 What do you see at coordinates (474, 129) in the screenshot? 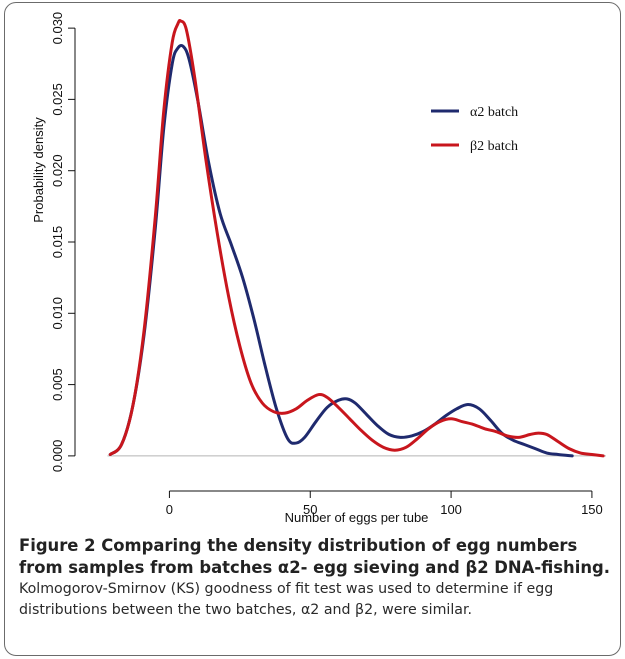
I see `legend: α2 batch β2 batch` at bounding box center [474, 129].